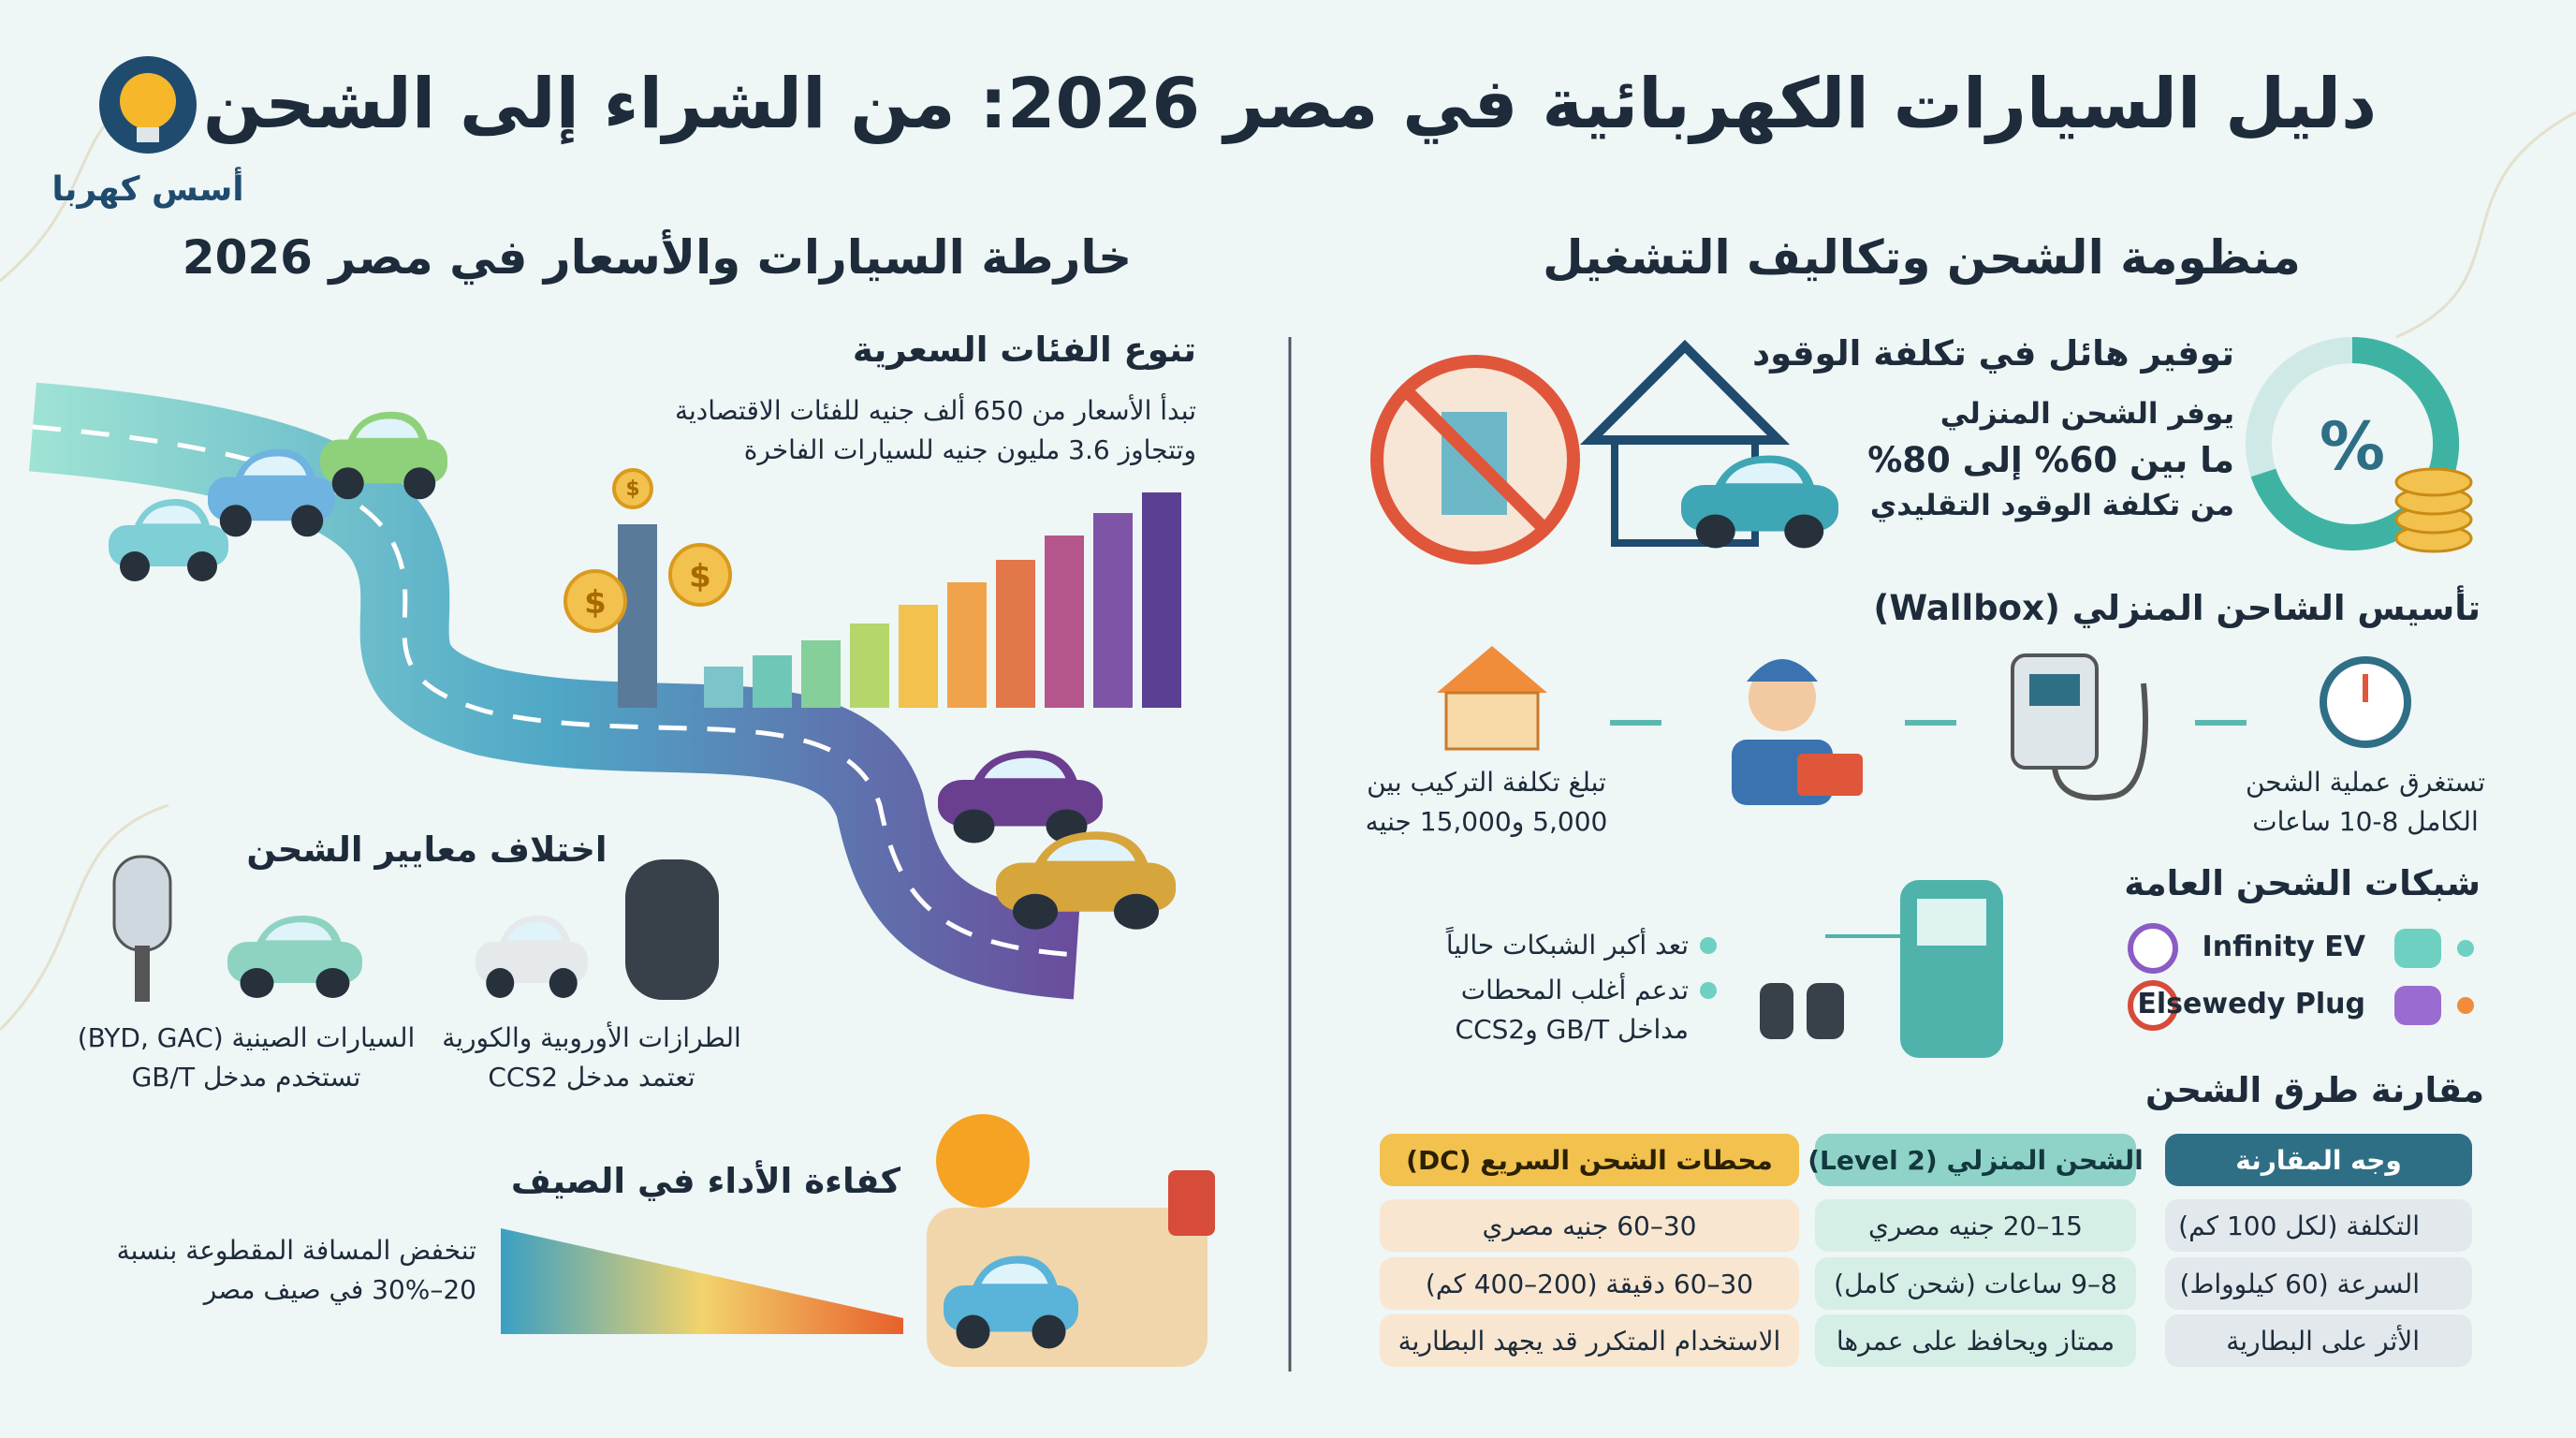 The height and width of the screenshot is (1438, 2576). Describe the element at coordinates (2352, 446) in the screenshot. I see `percent-icon: %` at that location.